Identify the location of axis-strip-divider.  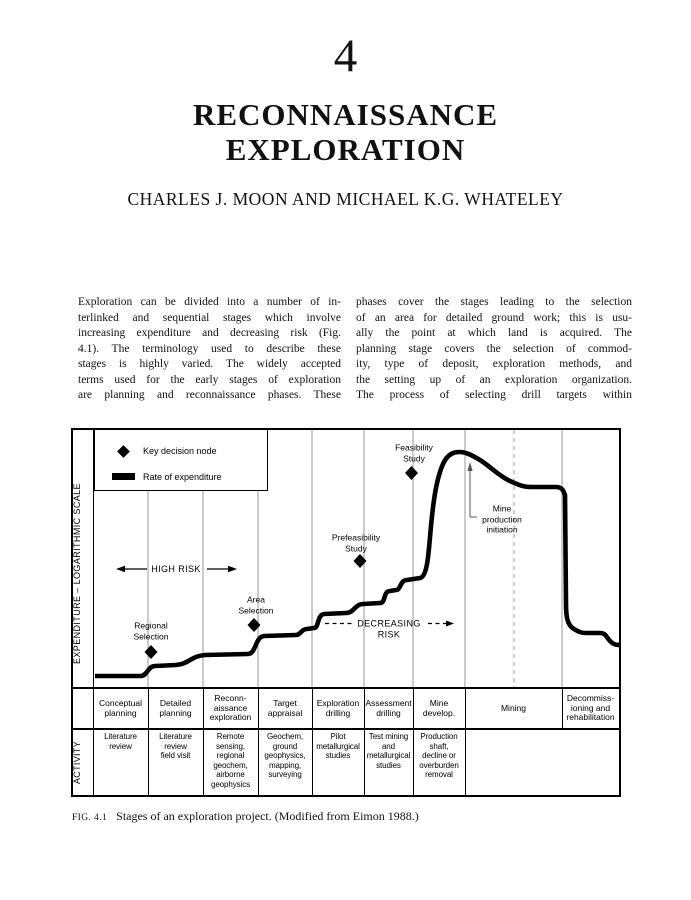
(93, 612).